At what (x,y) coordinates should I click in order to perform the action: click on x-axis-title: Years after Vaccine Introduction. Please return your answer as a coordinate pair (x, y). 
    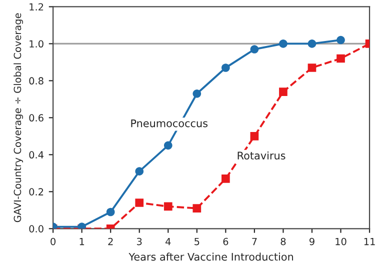
    Looking at the image, I should click on (211, 256).